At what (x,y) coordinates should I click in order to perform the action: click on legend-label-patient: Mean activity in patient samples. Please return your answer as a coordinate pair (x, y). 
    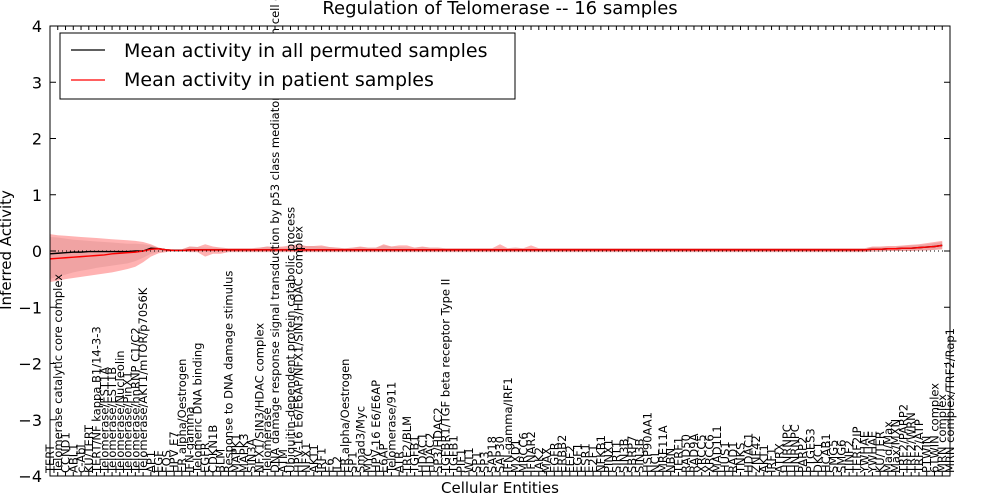
    Looking at the image, I should click on (279, 80).